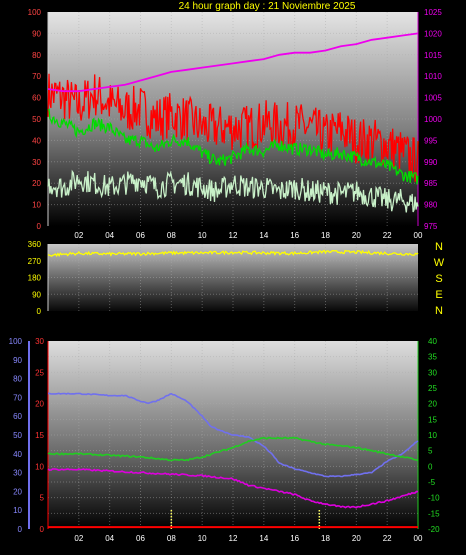 The height and width of the screenshot is (555, 466). Describe the element at coordinates (17, 491) in the screenshot. I see `humidity-tick-label: 20` at that location.